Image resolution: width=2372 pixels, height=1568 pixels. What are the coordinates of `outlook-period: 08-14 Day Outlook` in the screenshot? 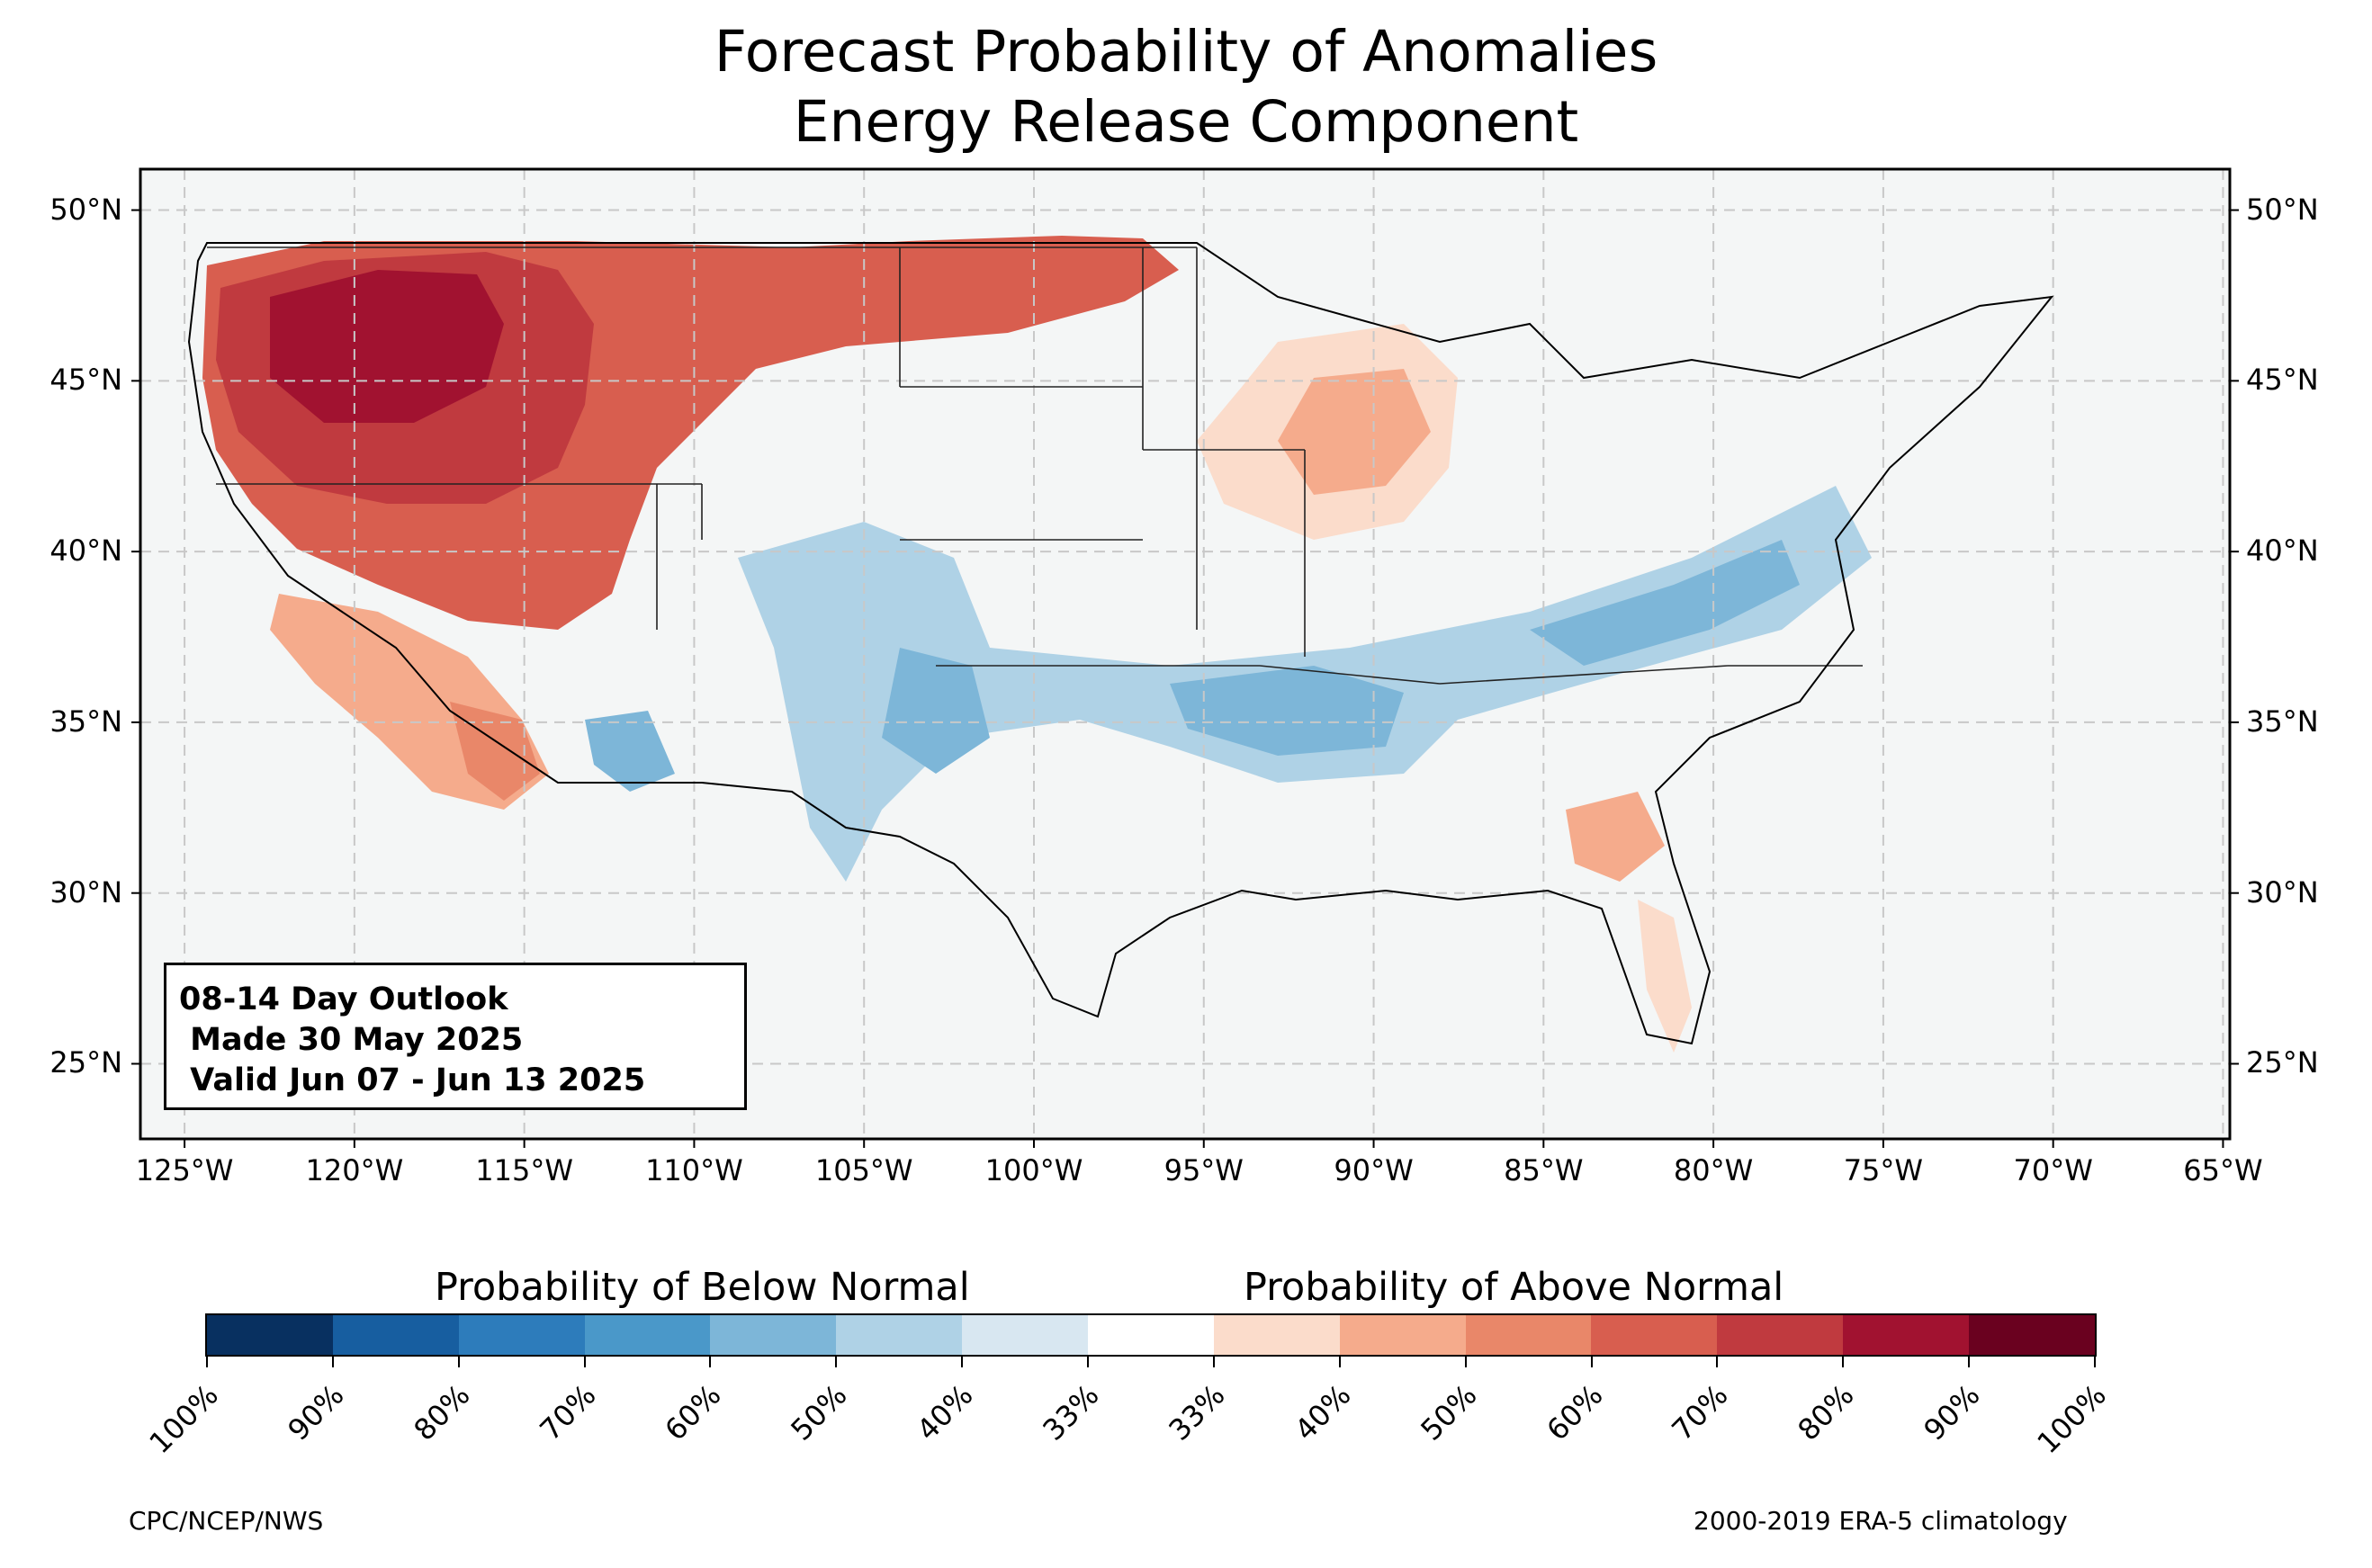 It's located at (343, 999).